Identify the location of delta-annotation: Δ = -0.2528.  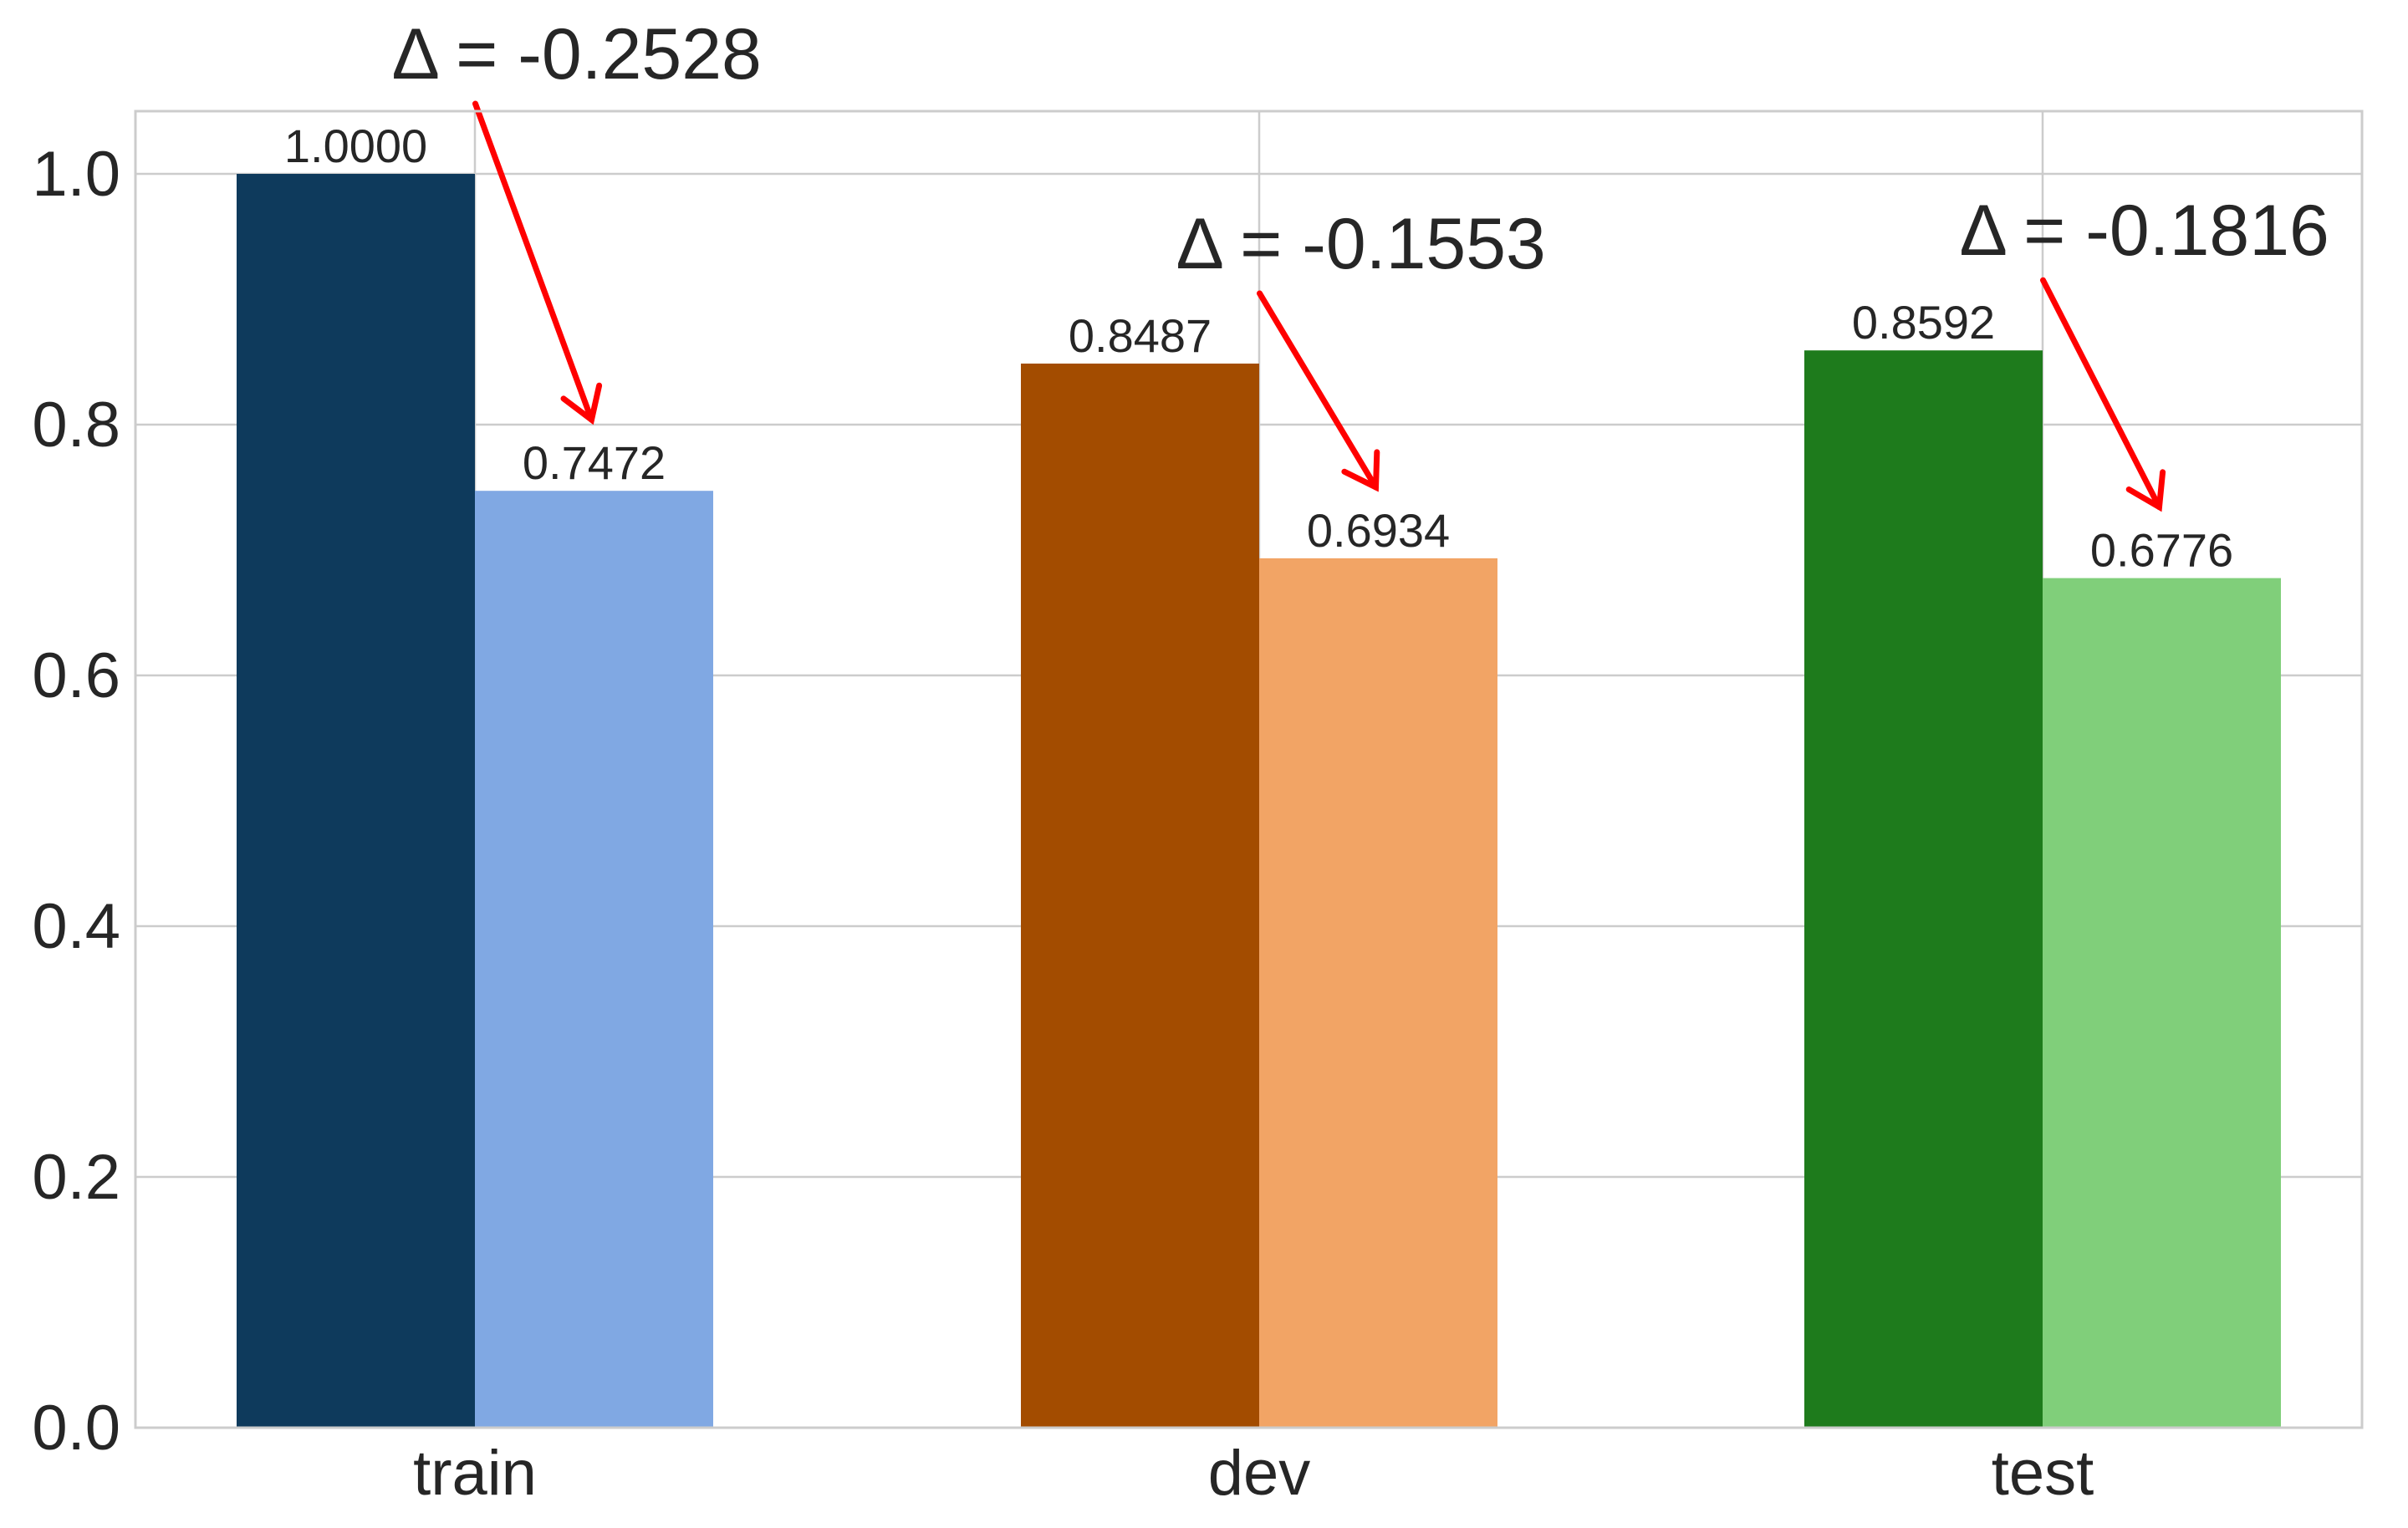
(577, 54).